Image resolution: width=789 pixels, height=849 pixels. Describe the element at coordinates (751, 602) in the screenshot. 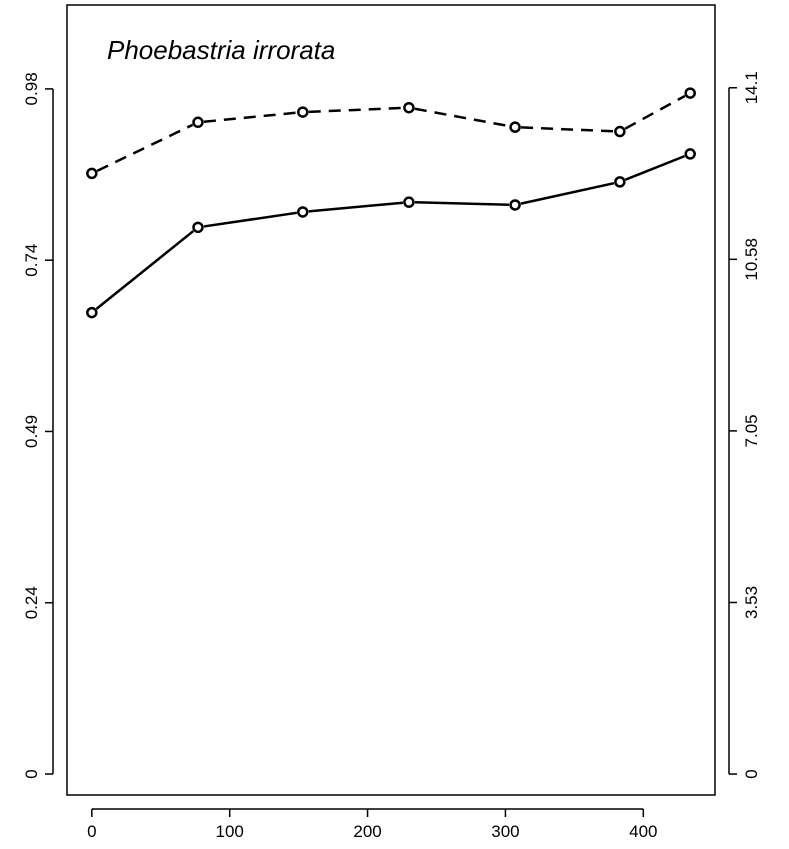

I see `y2-tick-label: 3.53` at that location.